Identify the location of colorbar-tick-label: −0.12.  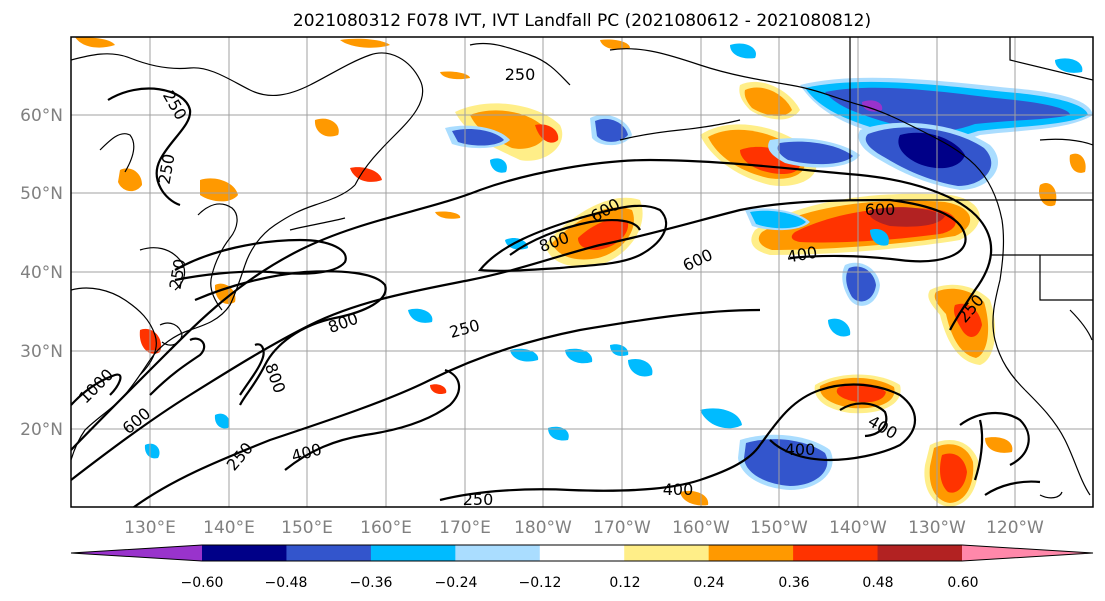
(540, 583).